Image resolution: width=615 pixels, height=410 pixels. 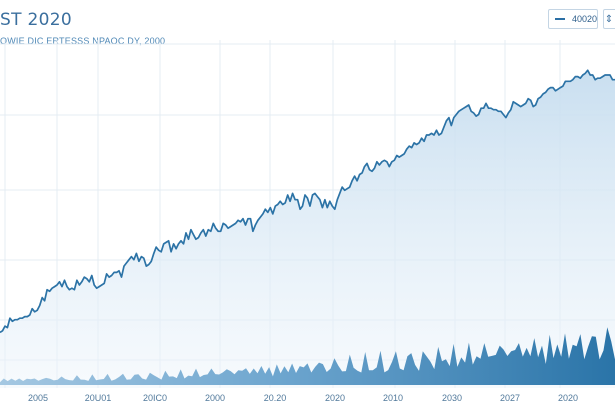 I want to click on x-tick-label: 20U01, so click(x=98, y=398).